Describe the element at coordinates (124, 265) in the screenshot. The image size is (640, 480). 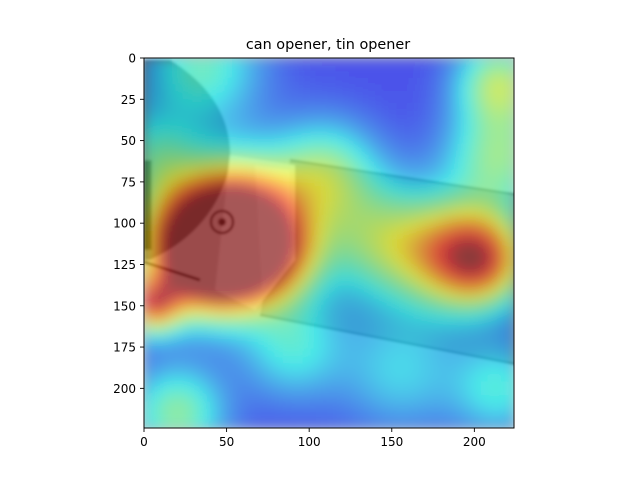
I see `y-tick-label: 125` at that location.